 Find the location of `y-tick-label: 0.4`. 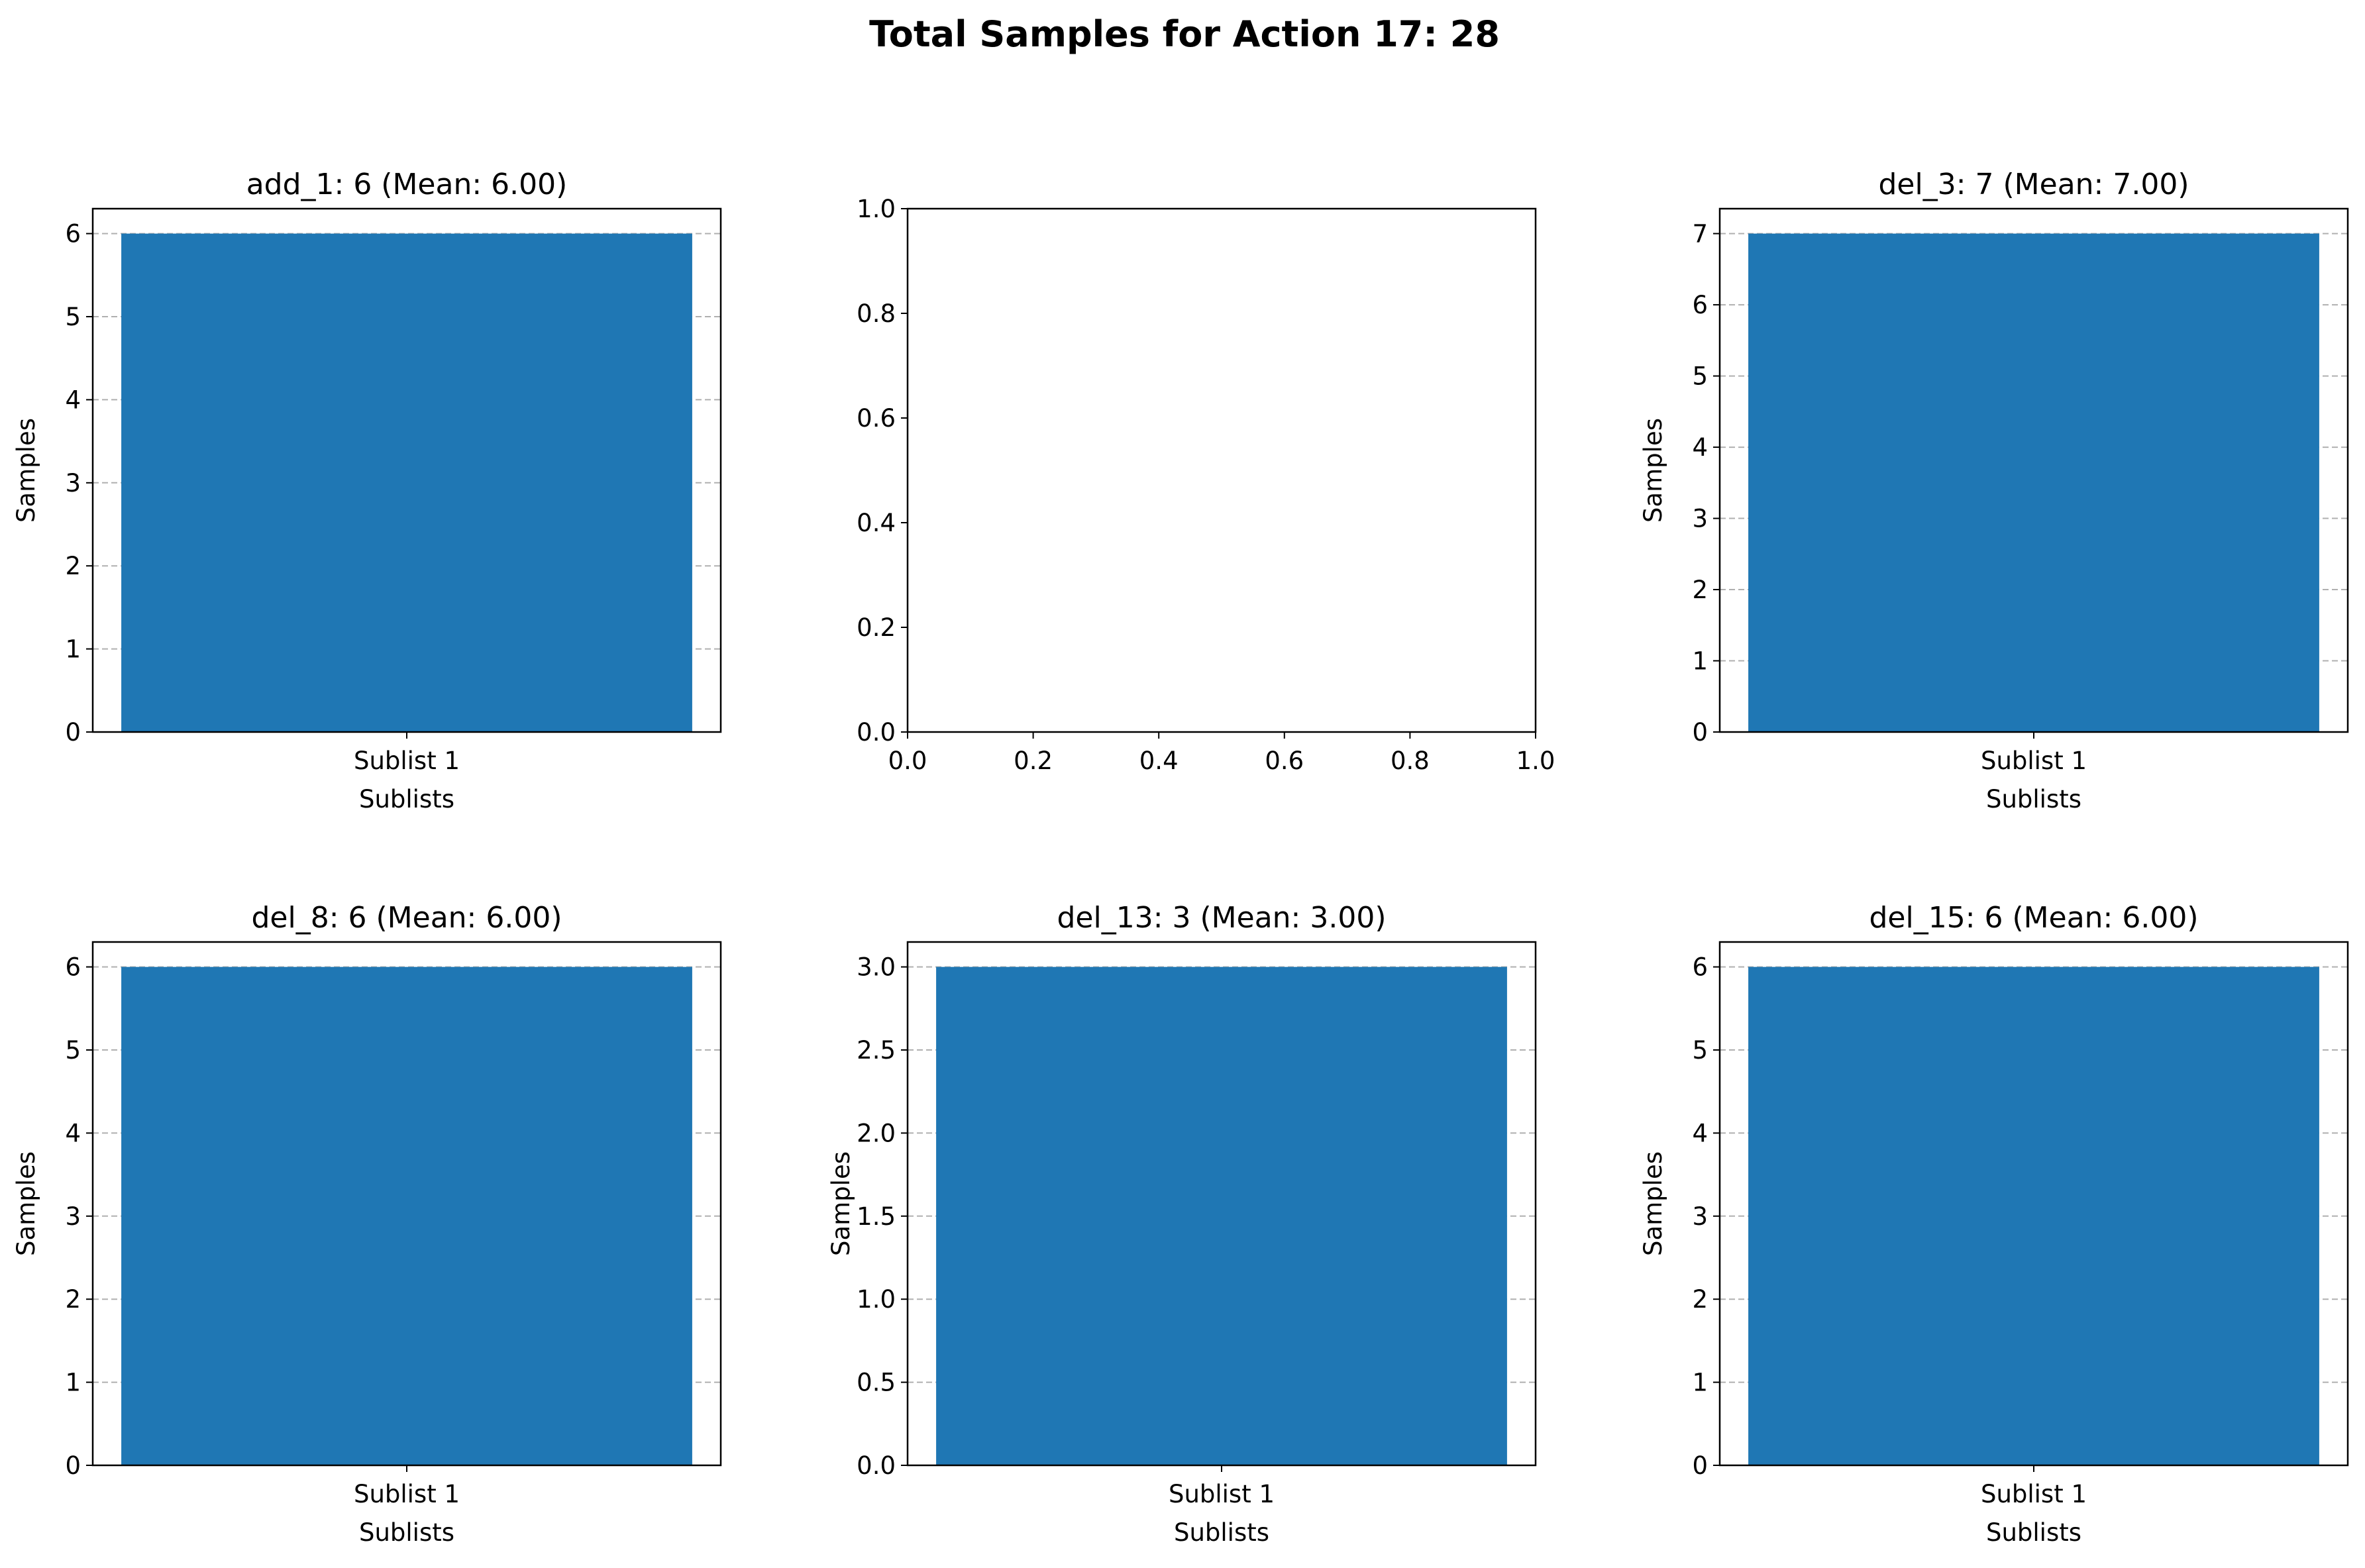

y-tick-label: 0.4 is located at coordinates (876, 523).